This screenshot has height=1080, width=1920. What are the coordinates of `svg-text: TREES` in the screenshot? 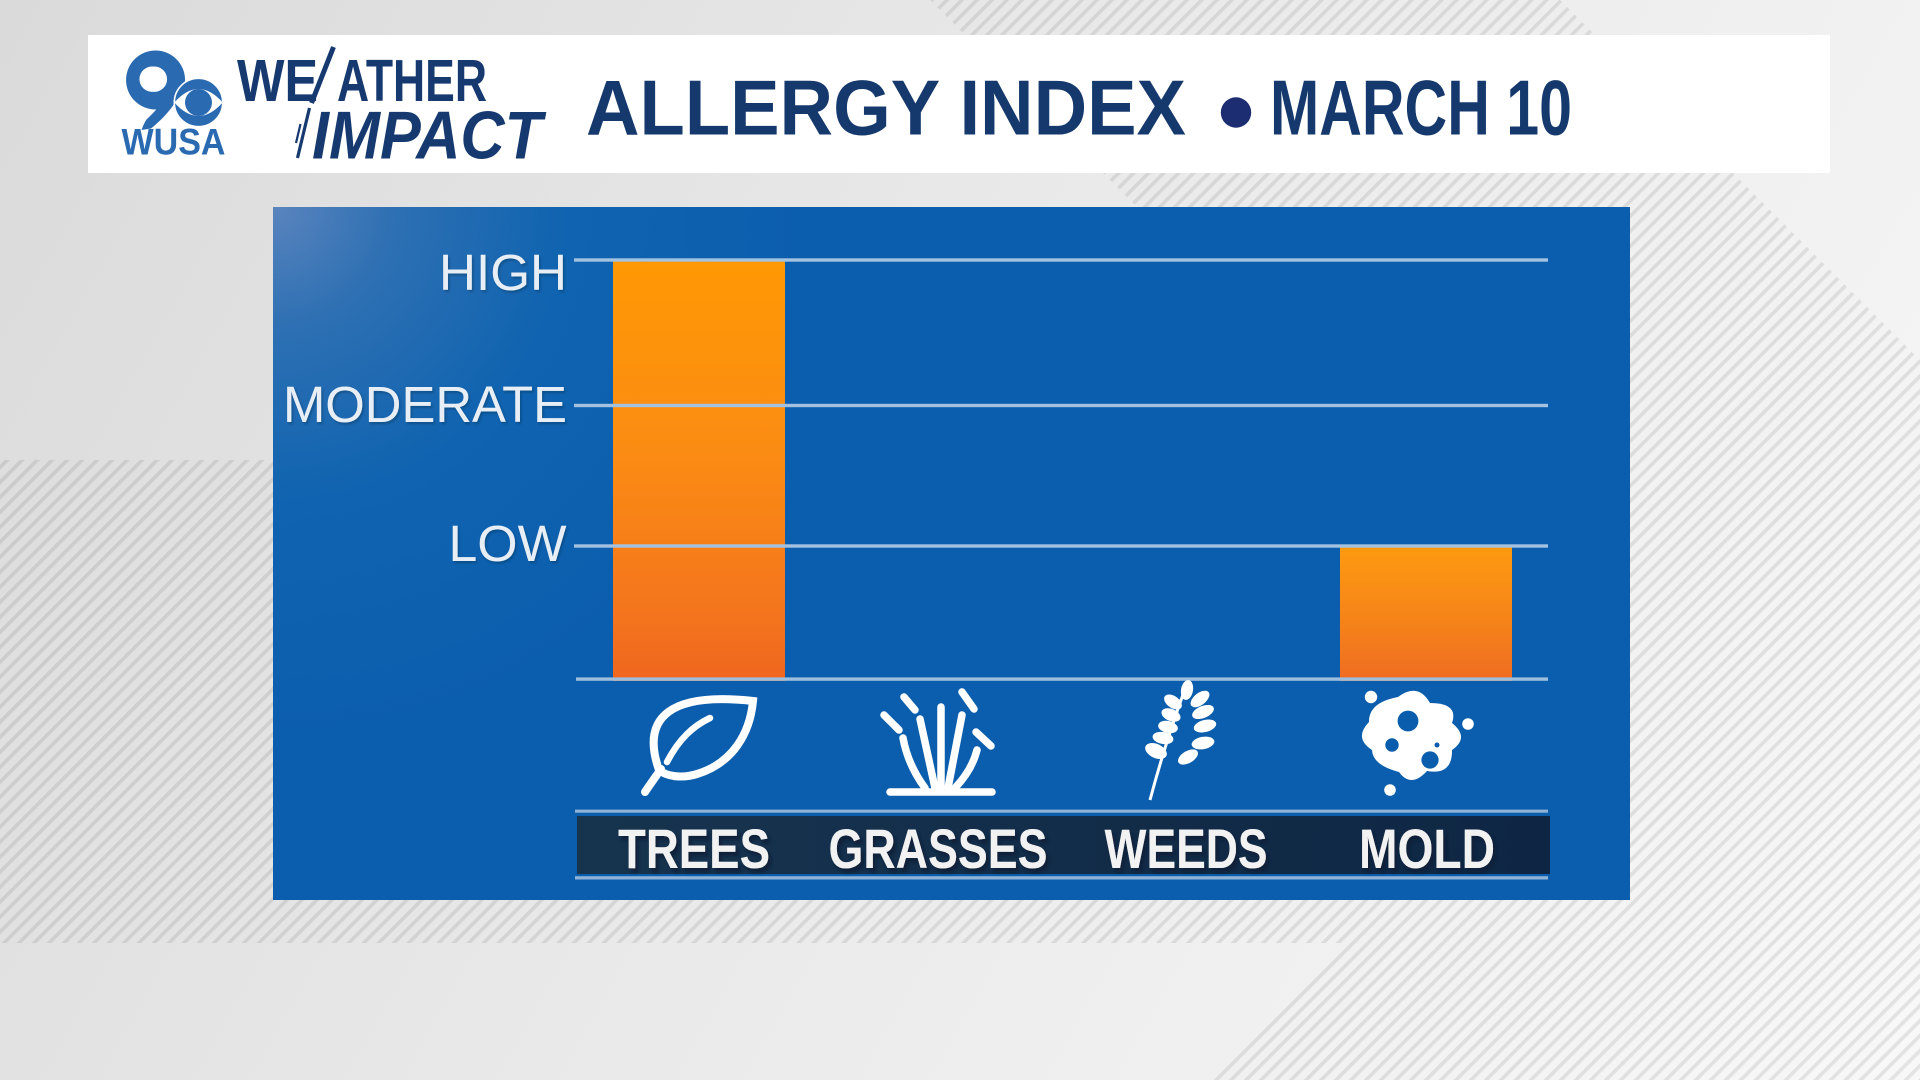 It's located at (694, 848).